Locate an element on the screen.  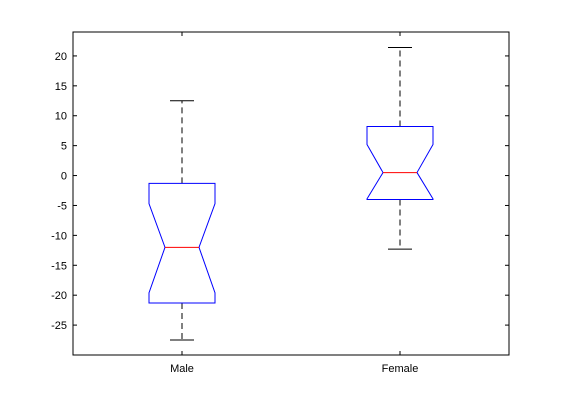
y-tick-label: -5 is located at coordinates (62, 206).